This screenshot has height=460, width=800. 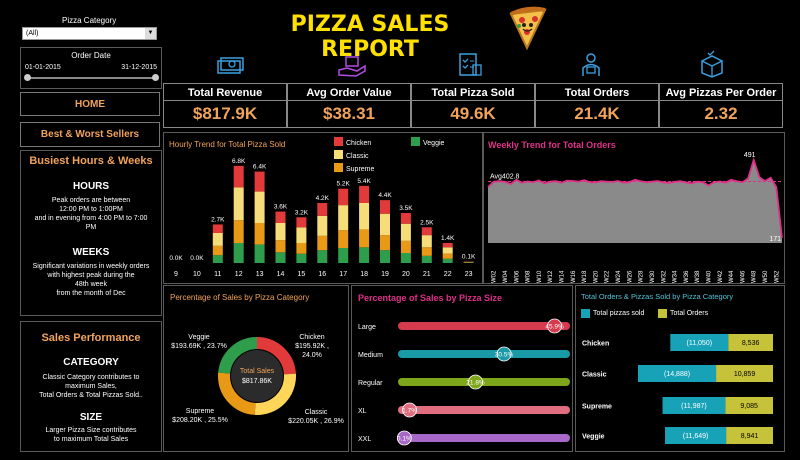 I want to click on size-label-xxl: XXL, so click(x=364, y=439).